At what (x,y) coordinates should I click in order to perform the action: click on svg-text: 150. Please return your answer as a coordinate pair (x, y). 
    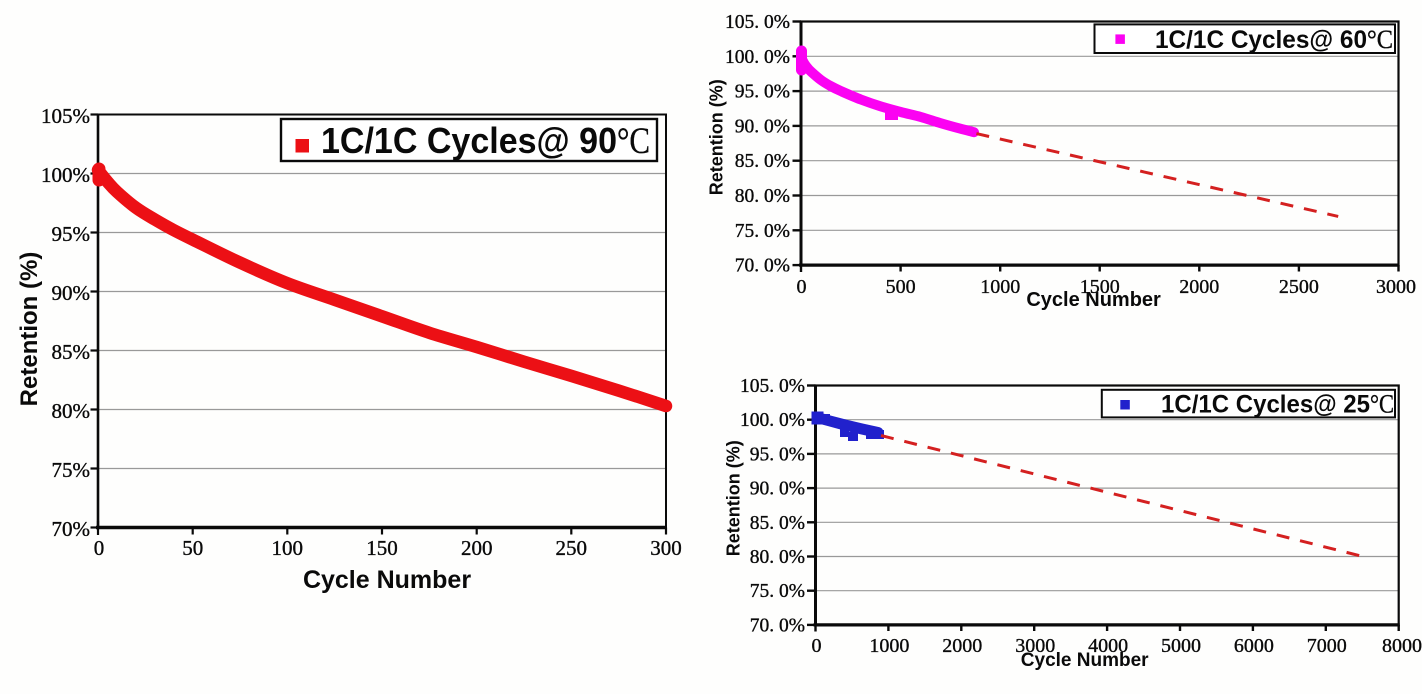
    Looking at the image, I should click on (382, 548).